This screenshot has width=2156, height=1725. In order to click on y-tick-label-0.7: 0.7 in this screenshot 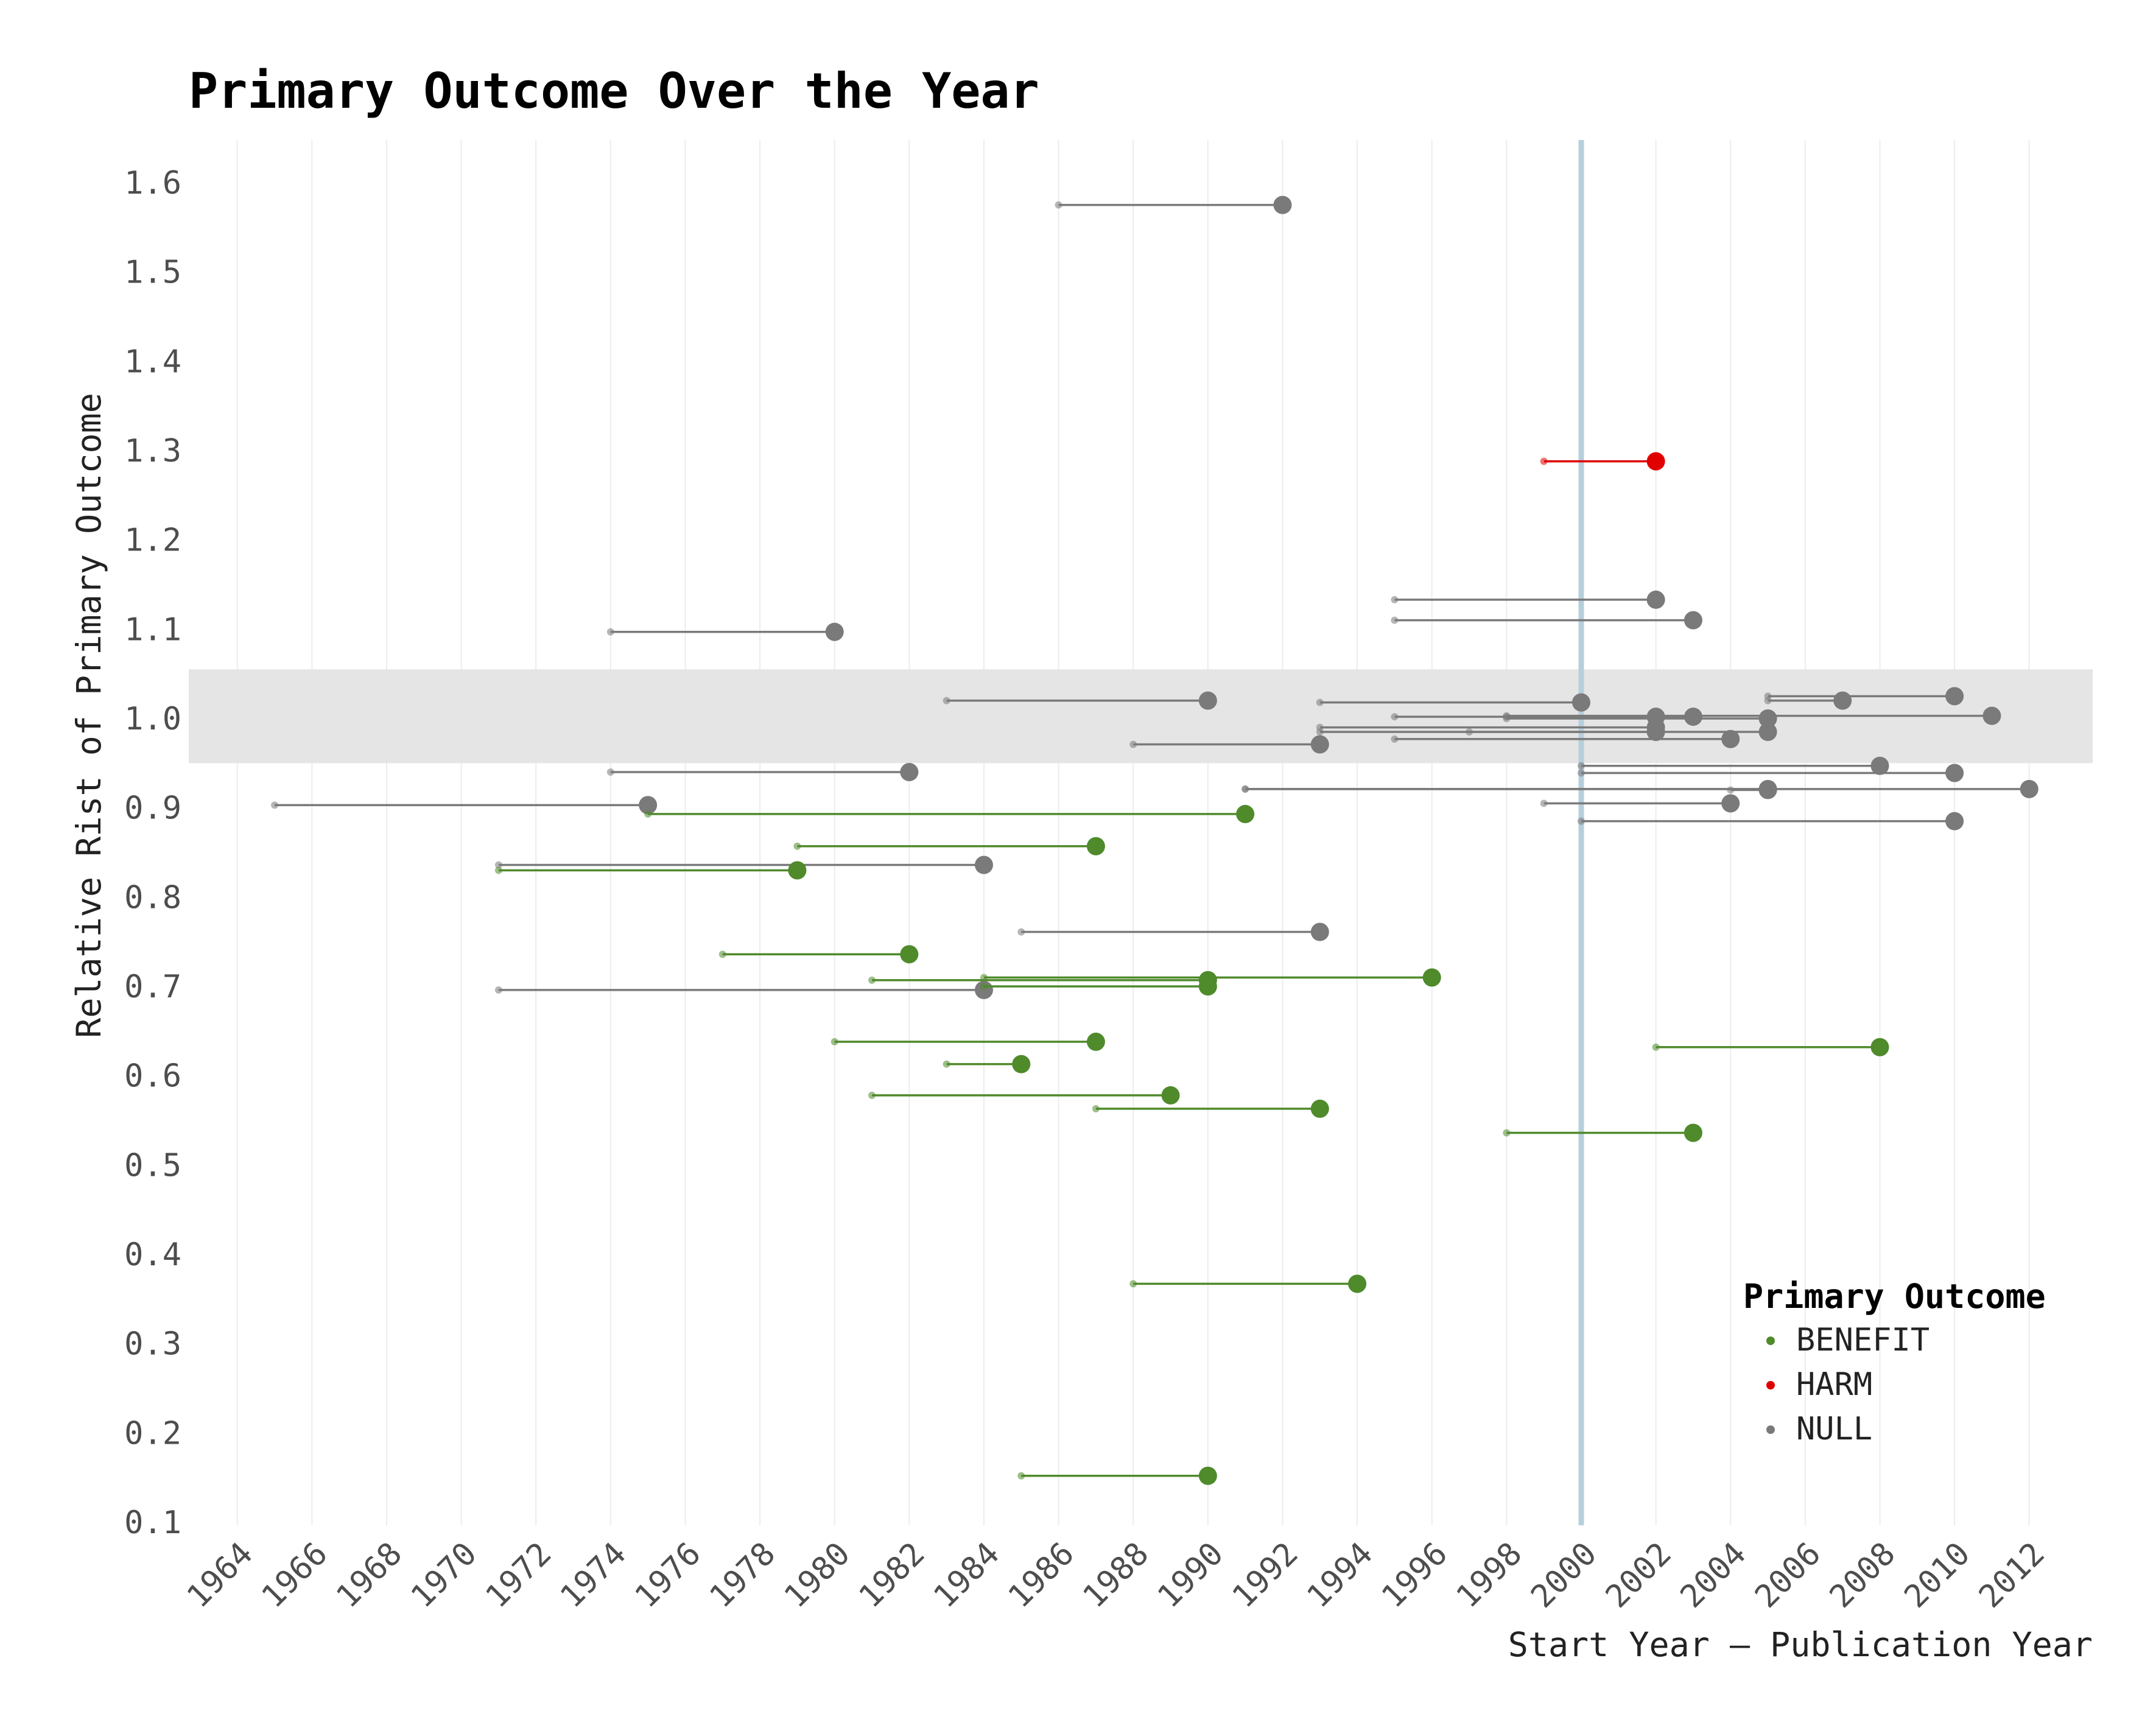, I will do `click(152, 987)`.